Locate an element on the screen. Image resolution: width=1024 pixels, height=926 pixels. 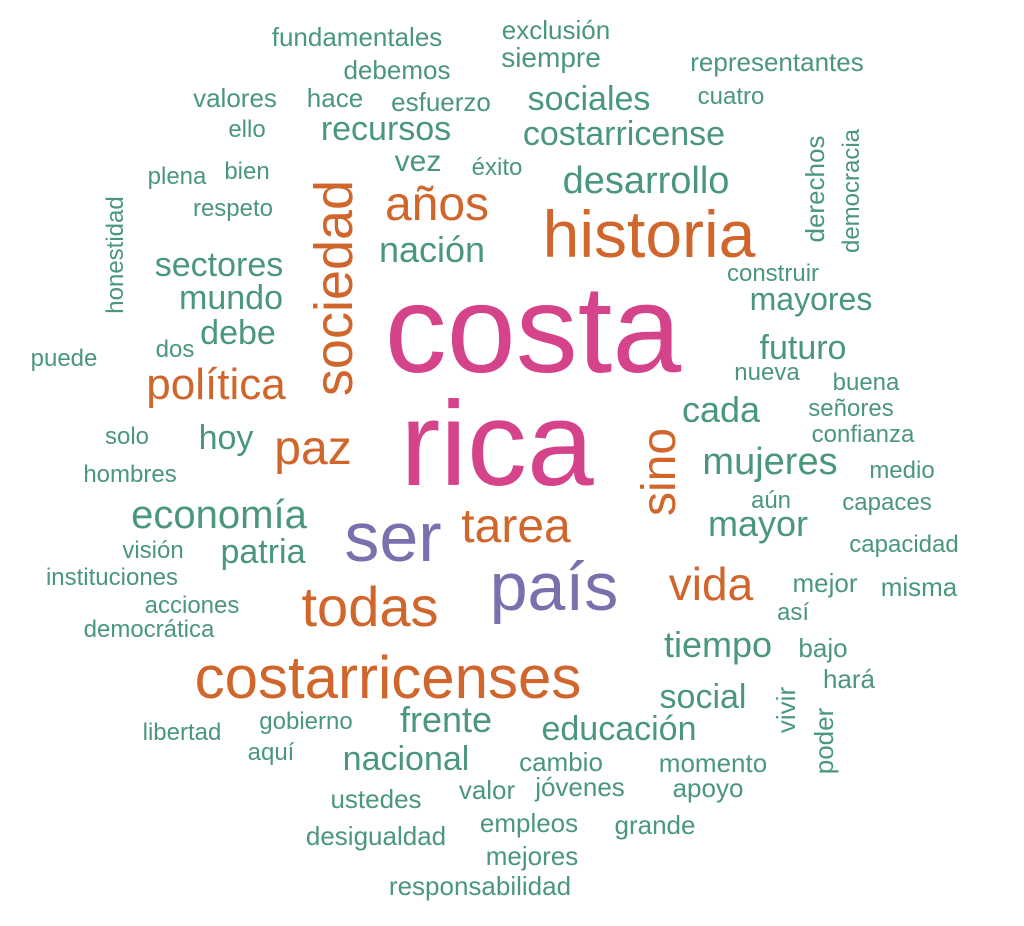
word-costarricenses: costarricenses is located at coordinates (388, 677).